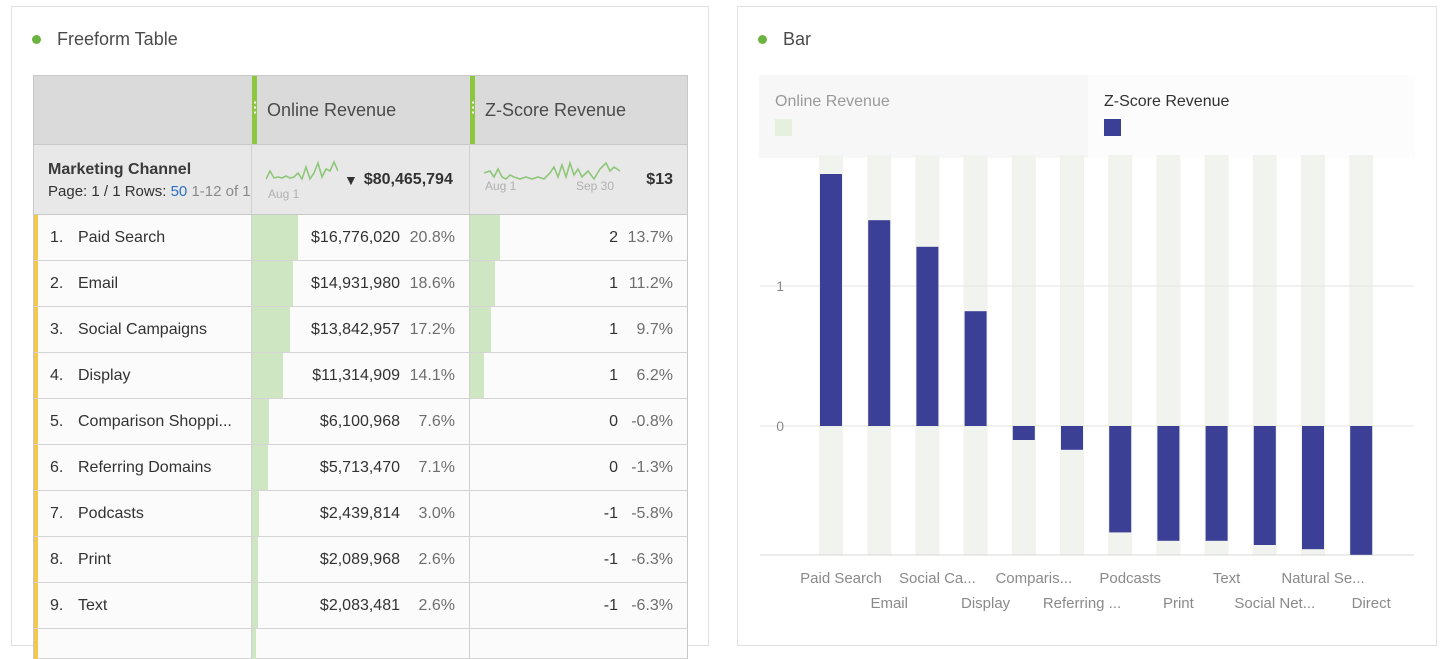  I want to click on x-tick-label: Email, so click(889, 603).